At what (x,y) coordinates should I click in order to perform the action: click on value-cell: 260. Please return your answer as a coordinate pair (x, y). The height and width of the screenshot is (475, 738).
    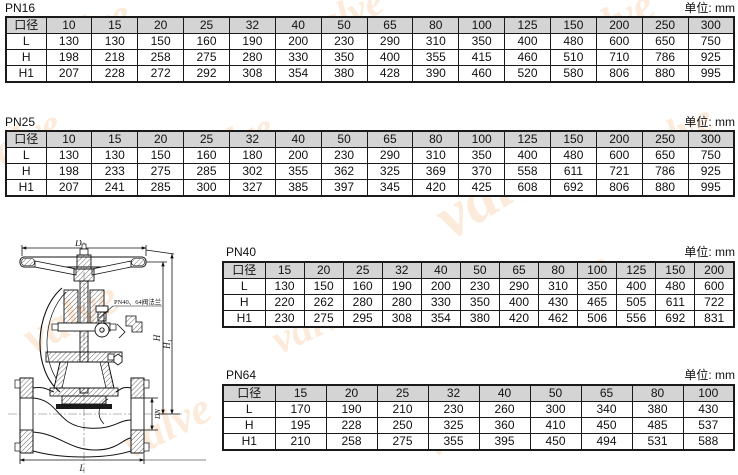
    Looking at the image, I should click on (504, 409).